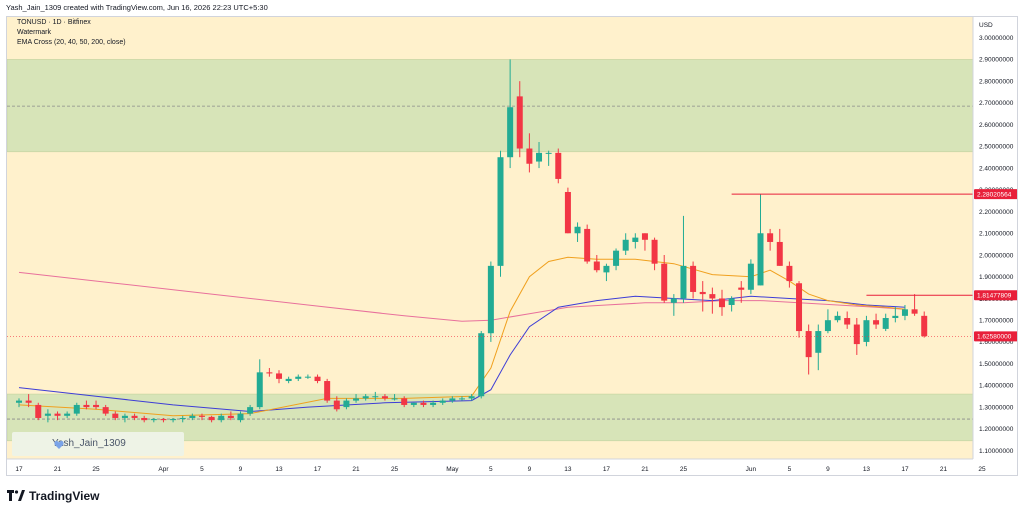 The image size is (1024, 512). Describe the element at coordinates (996, 386) in the screenshot. I see `y-tick-label: 1.40000000` at that location.